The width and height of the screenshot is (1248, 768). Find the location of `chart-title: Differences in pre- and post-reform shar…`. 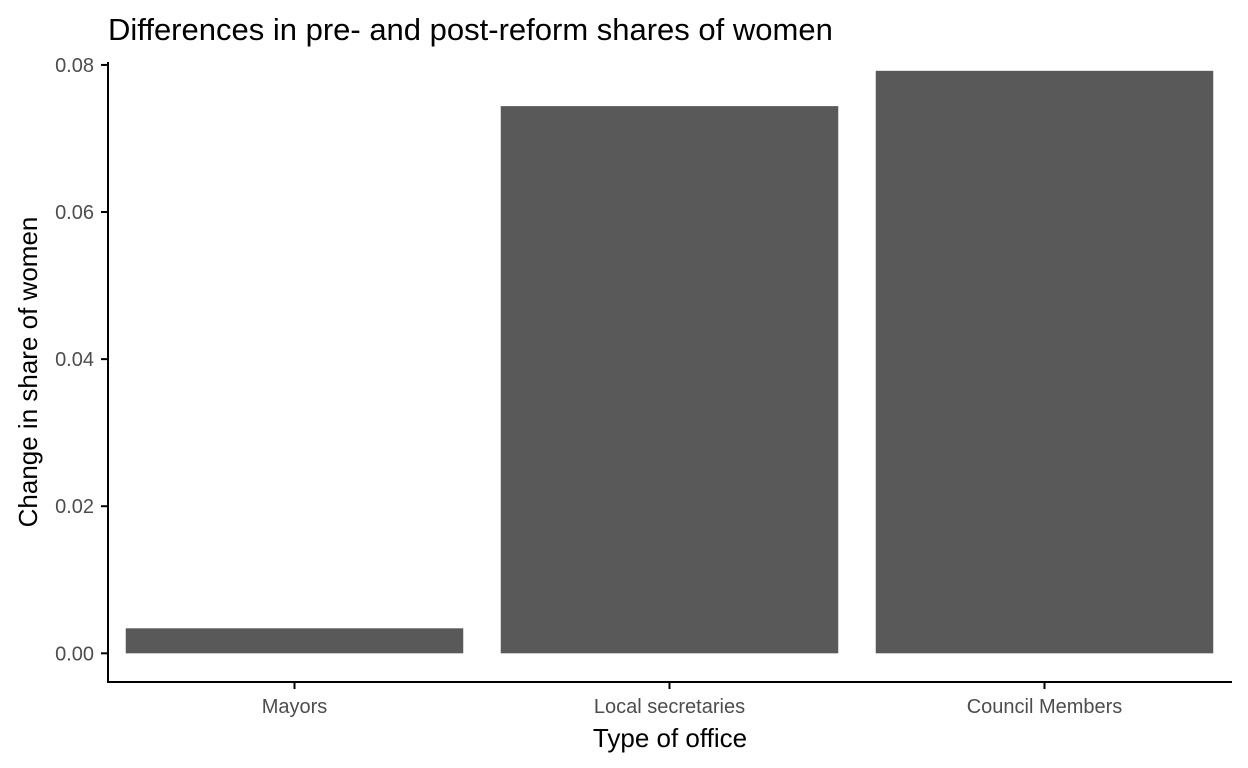

chart-title: Differences in pre- and post-reform shar… is located at coordinates (470, 29).